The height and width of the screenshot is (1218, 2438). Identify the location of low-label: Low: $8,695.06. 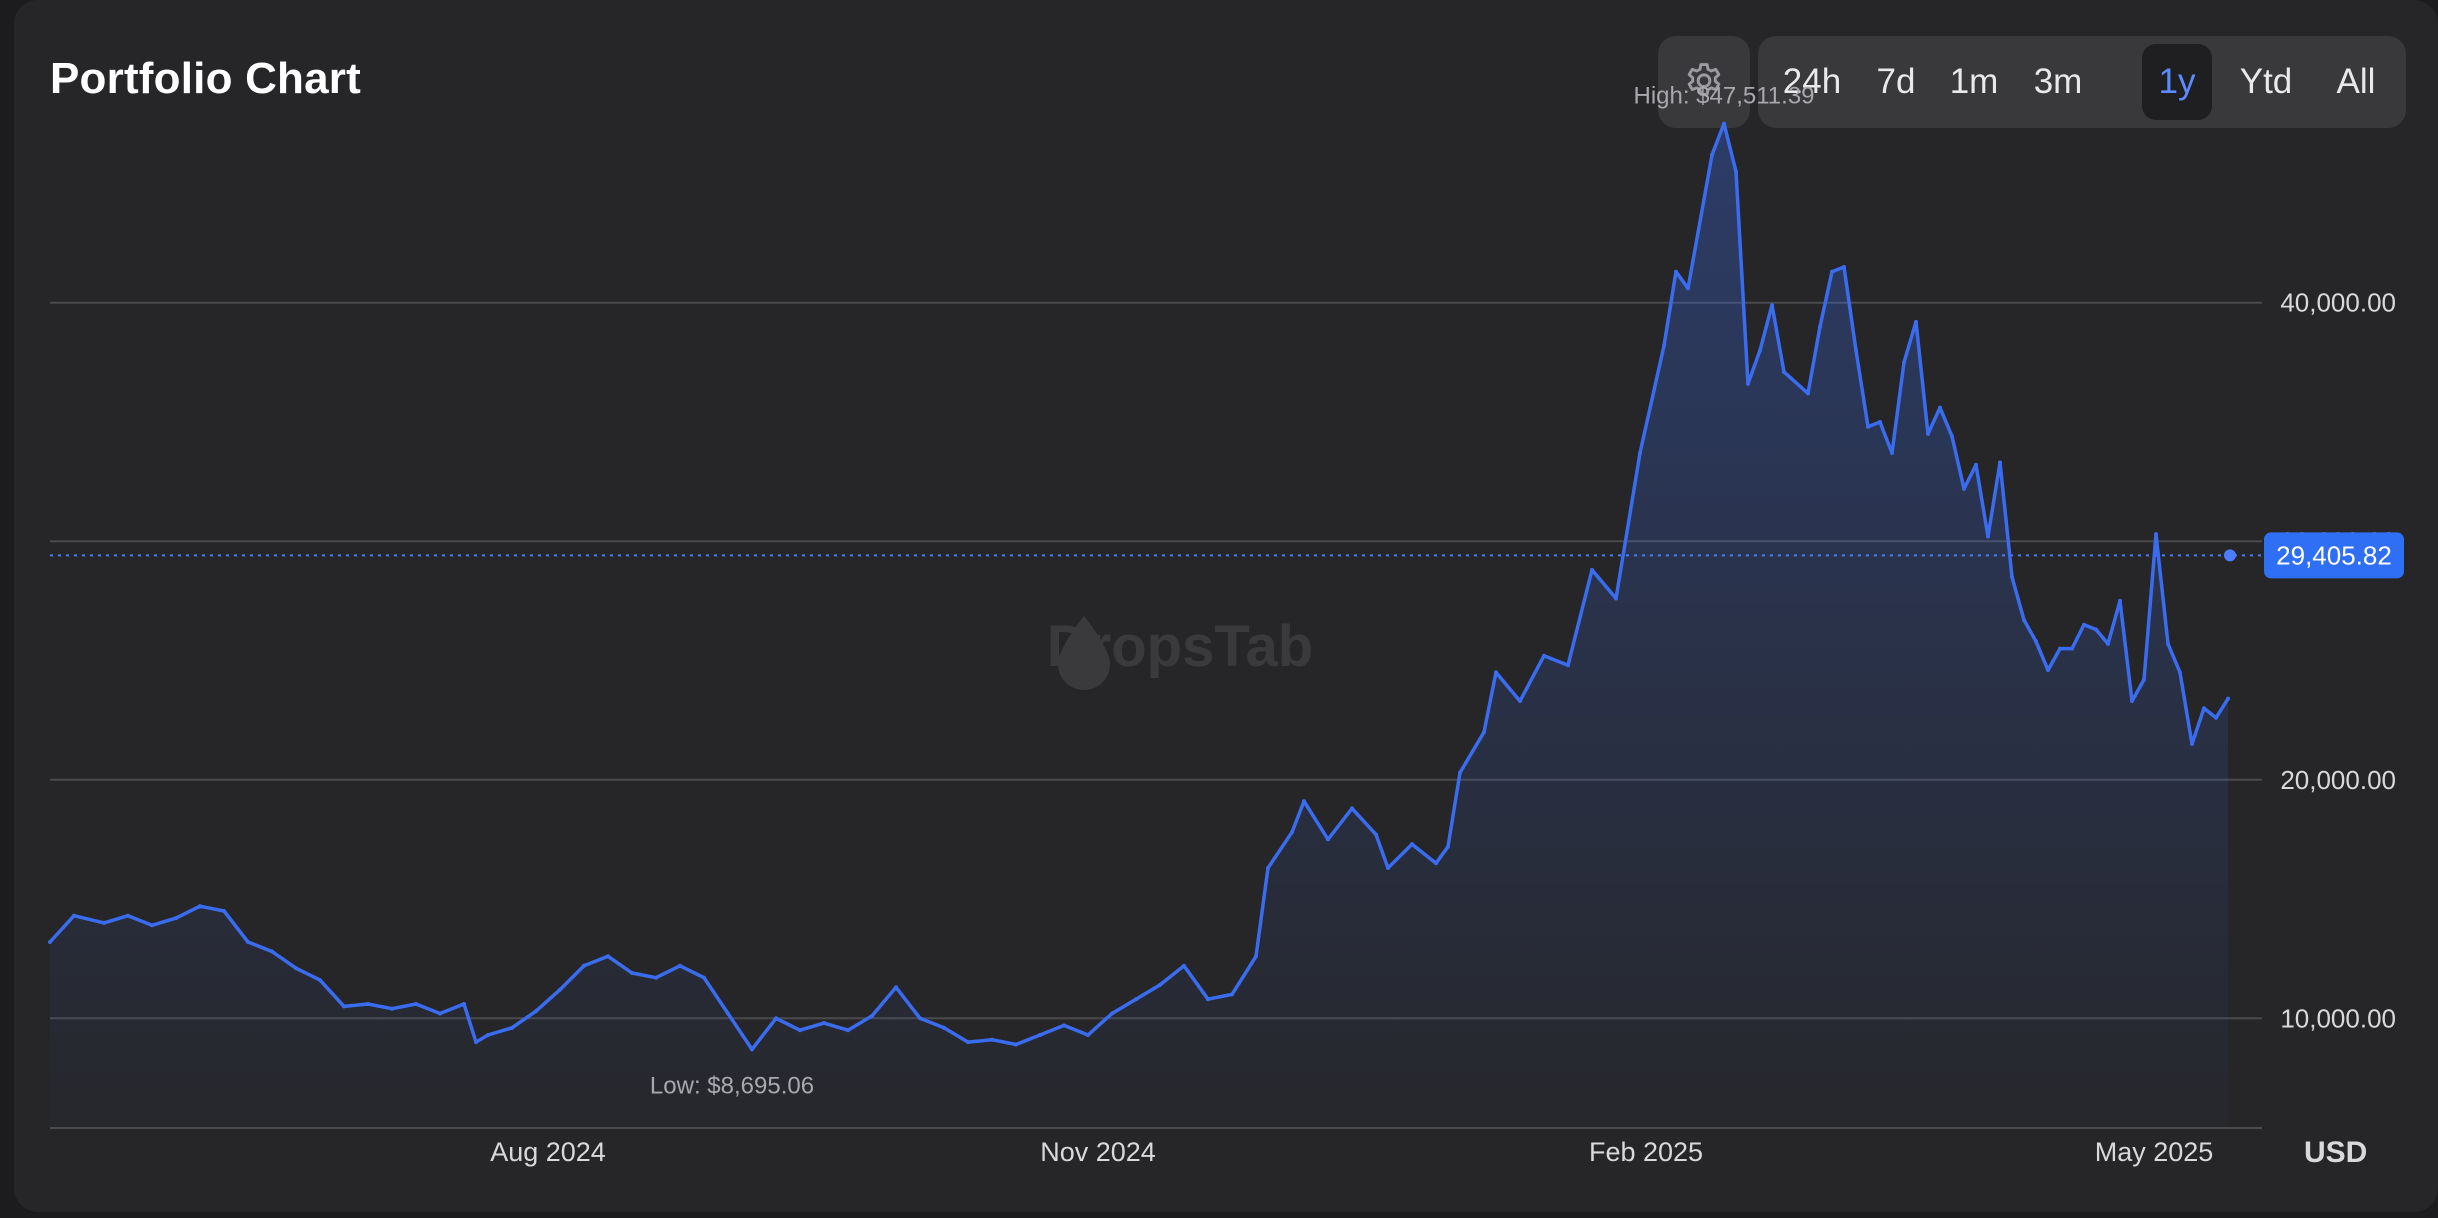
(732, 1085).